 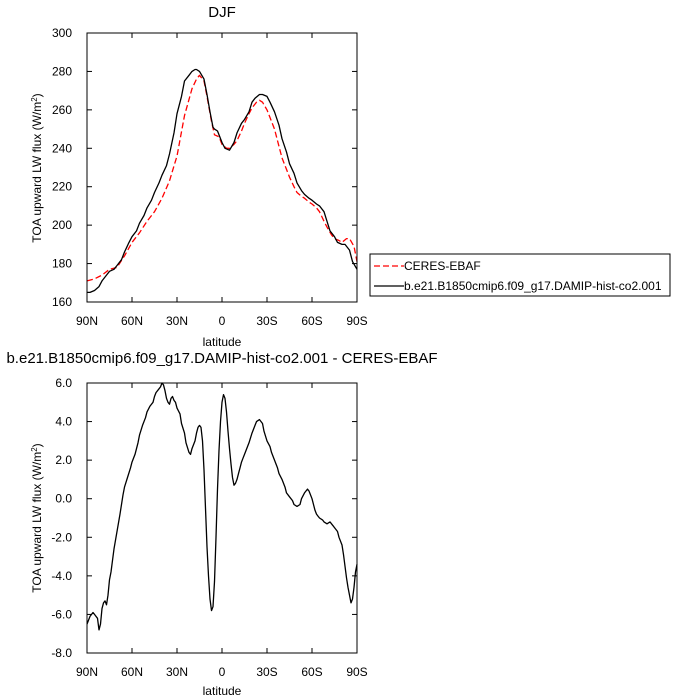 What do you see at coordinates (356, 321) in the screenshot?
I see `top-x-tick-label: 90S` at bounding box center [356, 321].